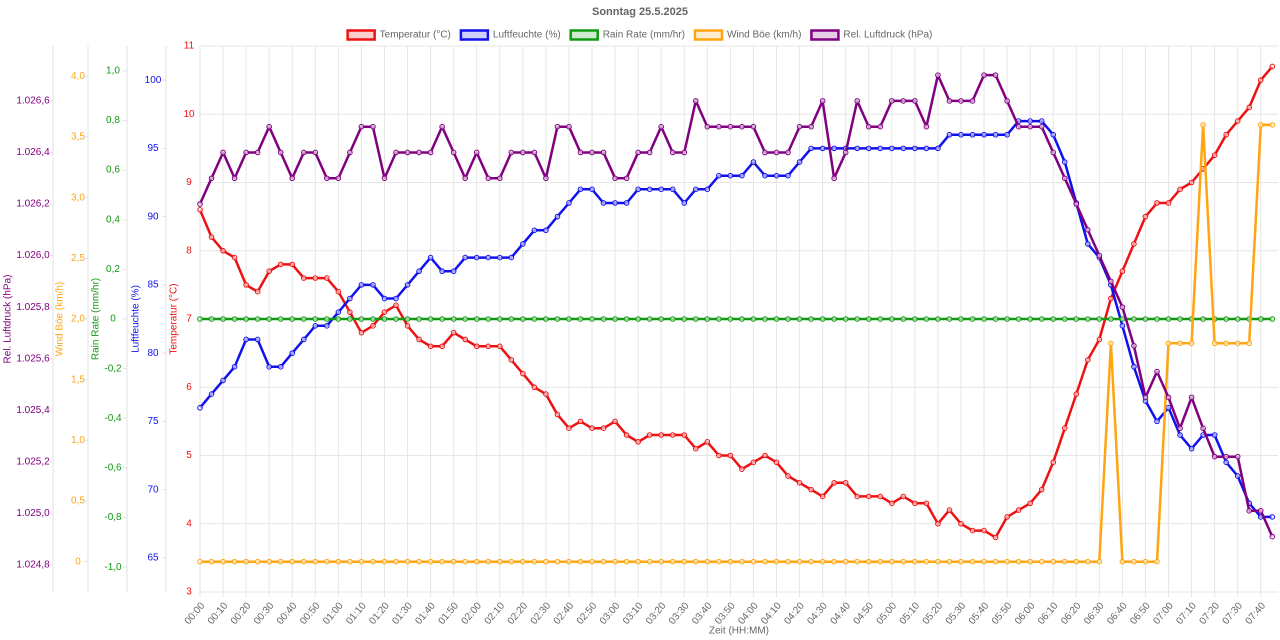 Image resolution: width=1280 pixels, height=640 pixels. I want to click on y-tick-label: 70, so click(153, 489).